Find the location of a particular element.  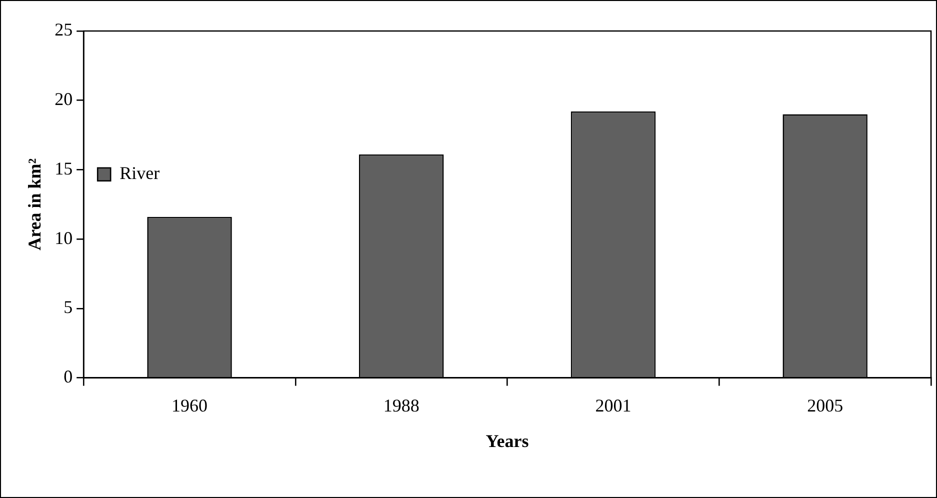

legend-label: River is located at coordinates (140, 173).